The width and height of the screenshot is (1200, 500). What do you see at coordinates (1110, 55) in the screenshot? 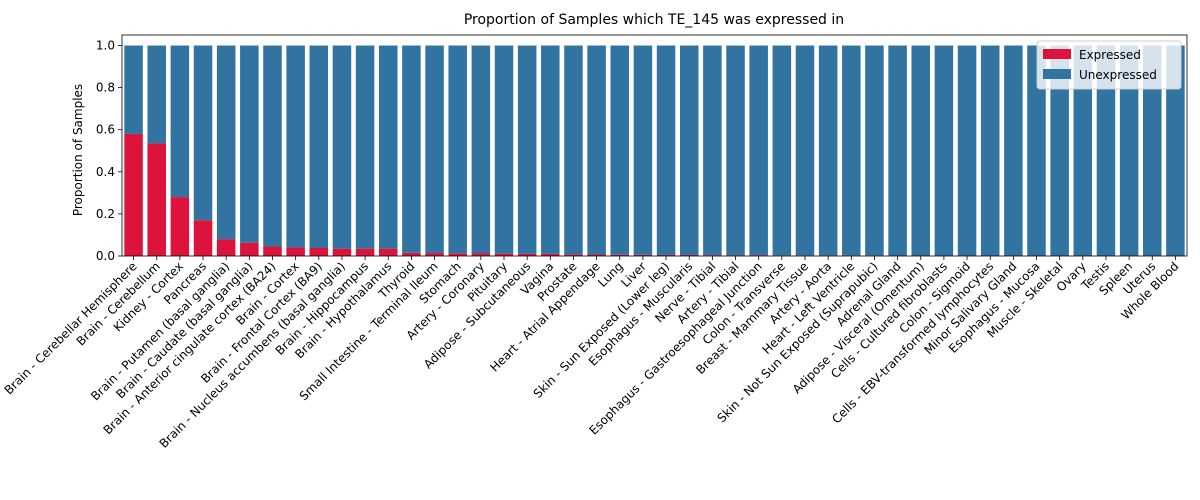
I see `legend-label-expressed: Expressed` at bounding box center [1110, 55].